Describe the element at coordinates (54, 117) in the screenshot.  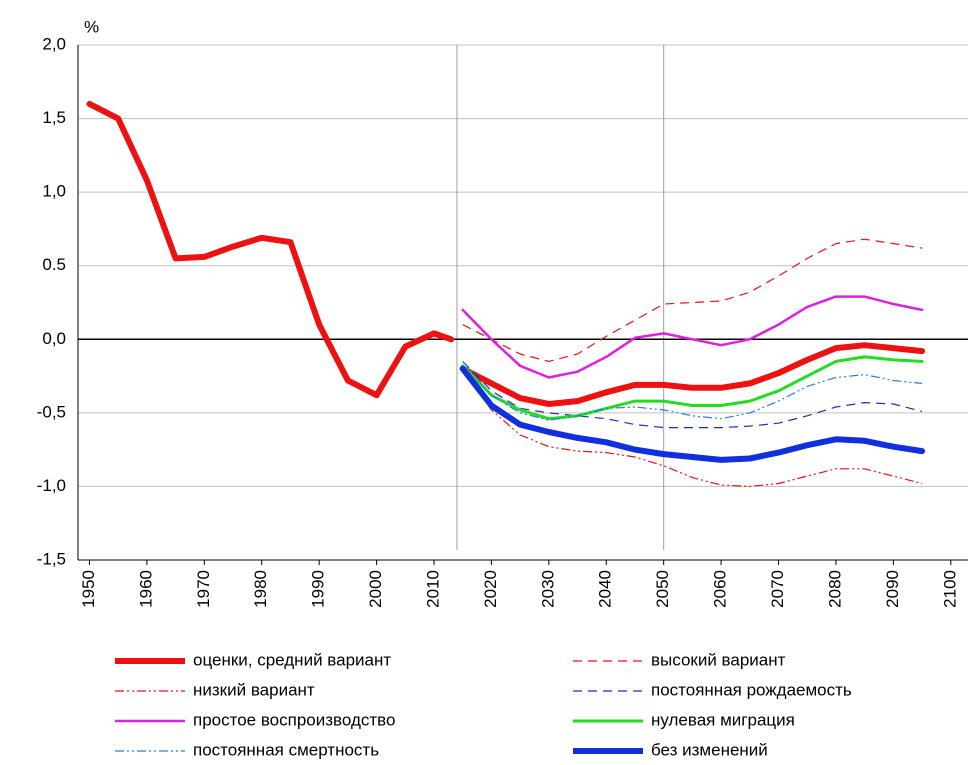
I see `y-tick-label: 1,5` at that location.